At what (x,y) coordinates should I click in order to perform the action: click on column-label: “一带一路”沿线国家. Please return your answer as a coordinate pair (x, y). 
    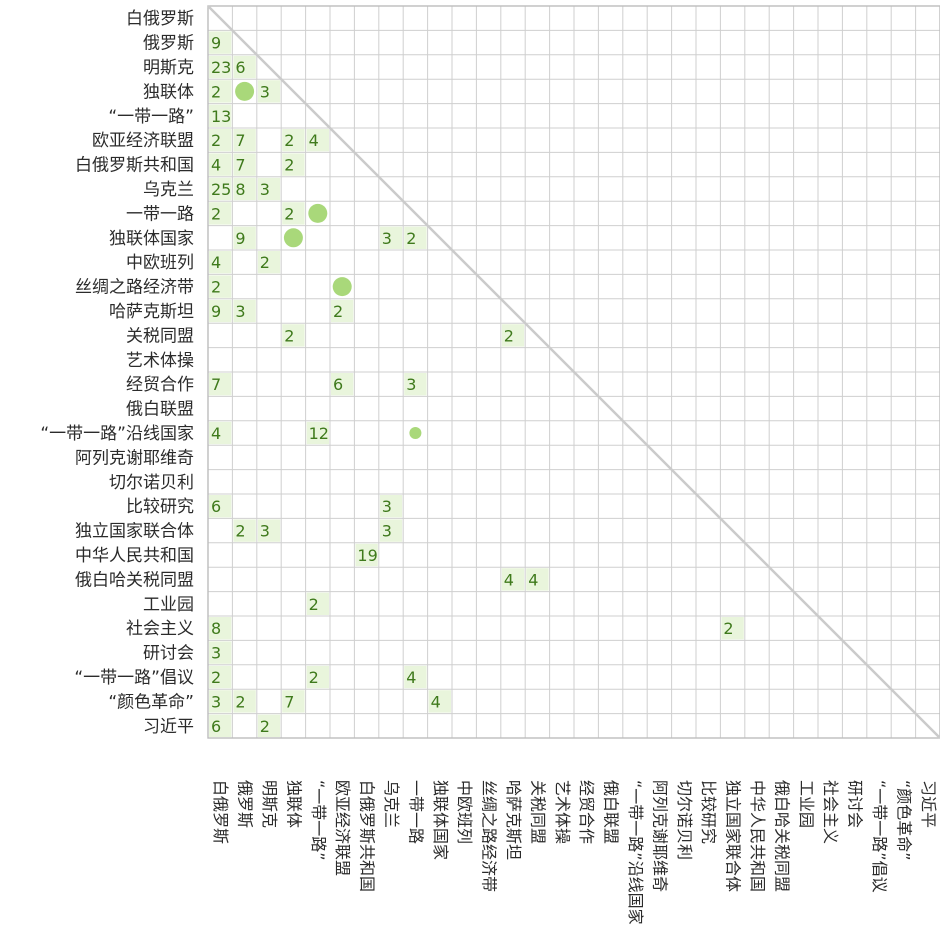
    Looking at the image, I should click on (635, 852).